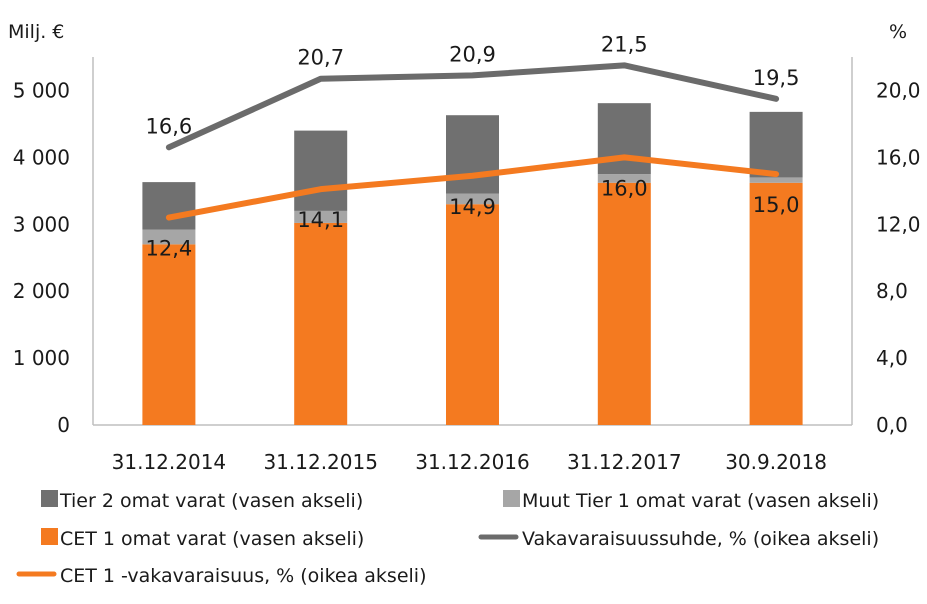  I want to click on left-axis-tick-label: 4 000, so click(41, 157).